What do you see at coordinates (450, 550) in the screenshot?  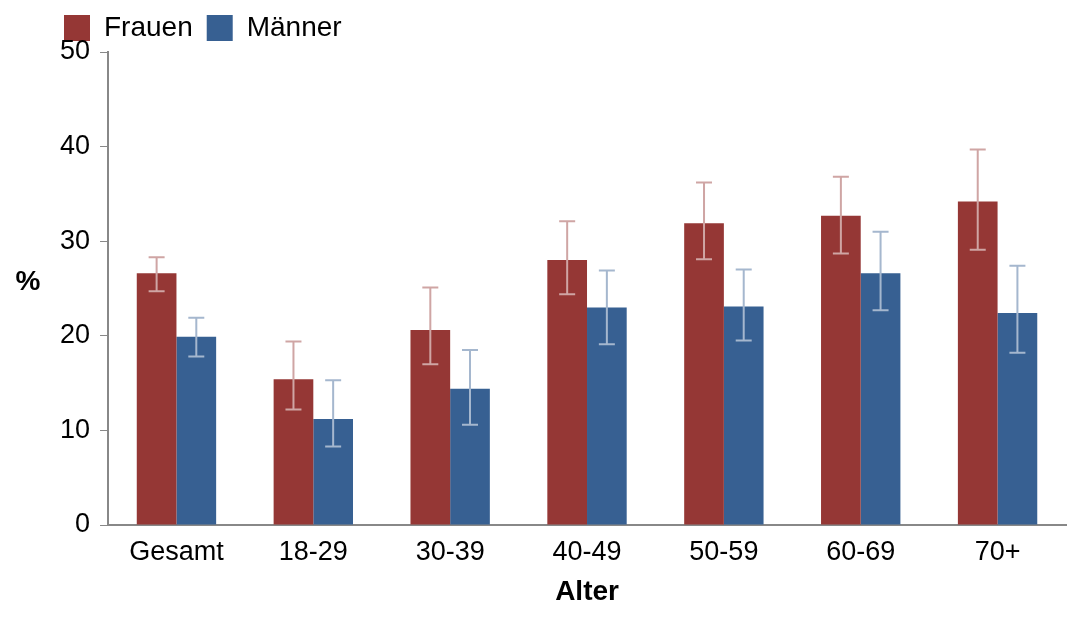 I see `x-tick-label: 30-39` at bounding box center [450, 550].